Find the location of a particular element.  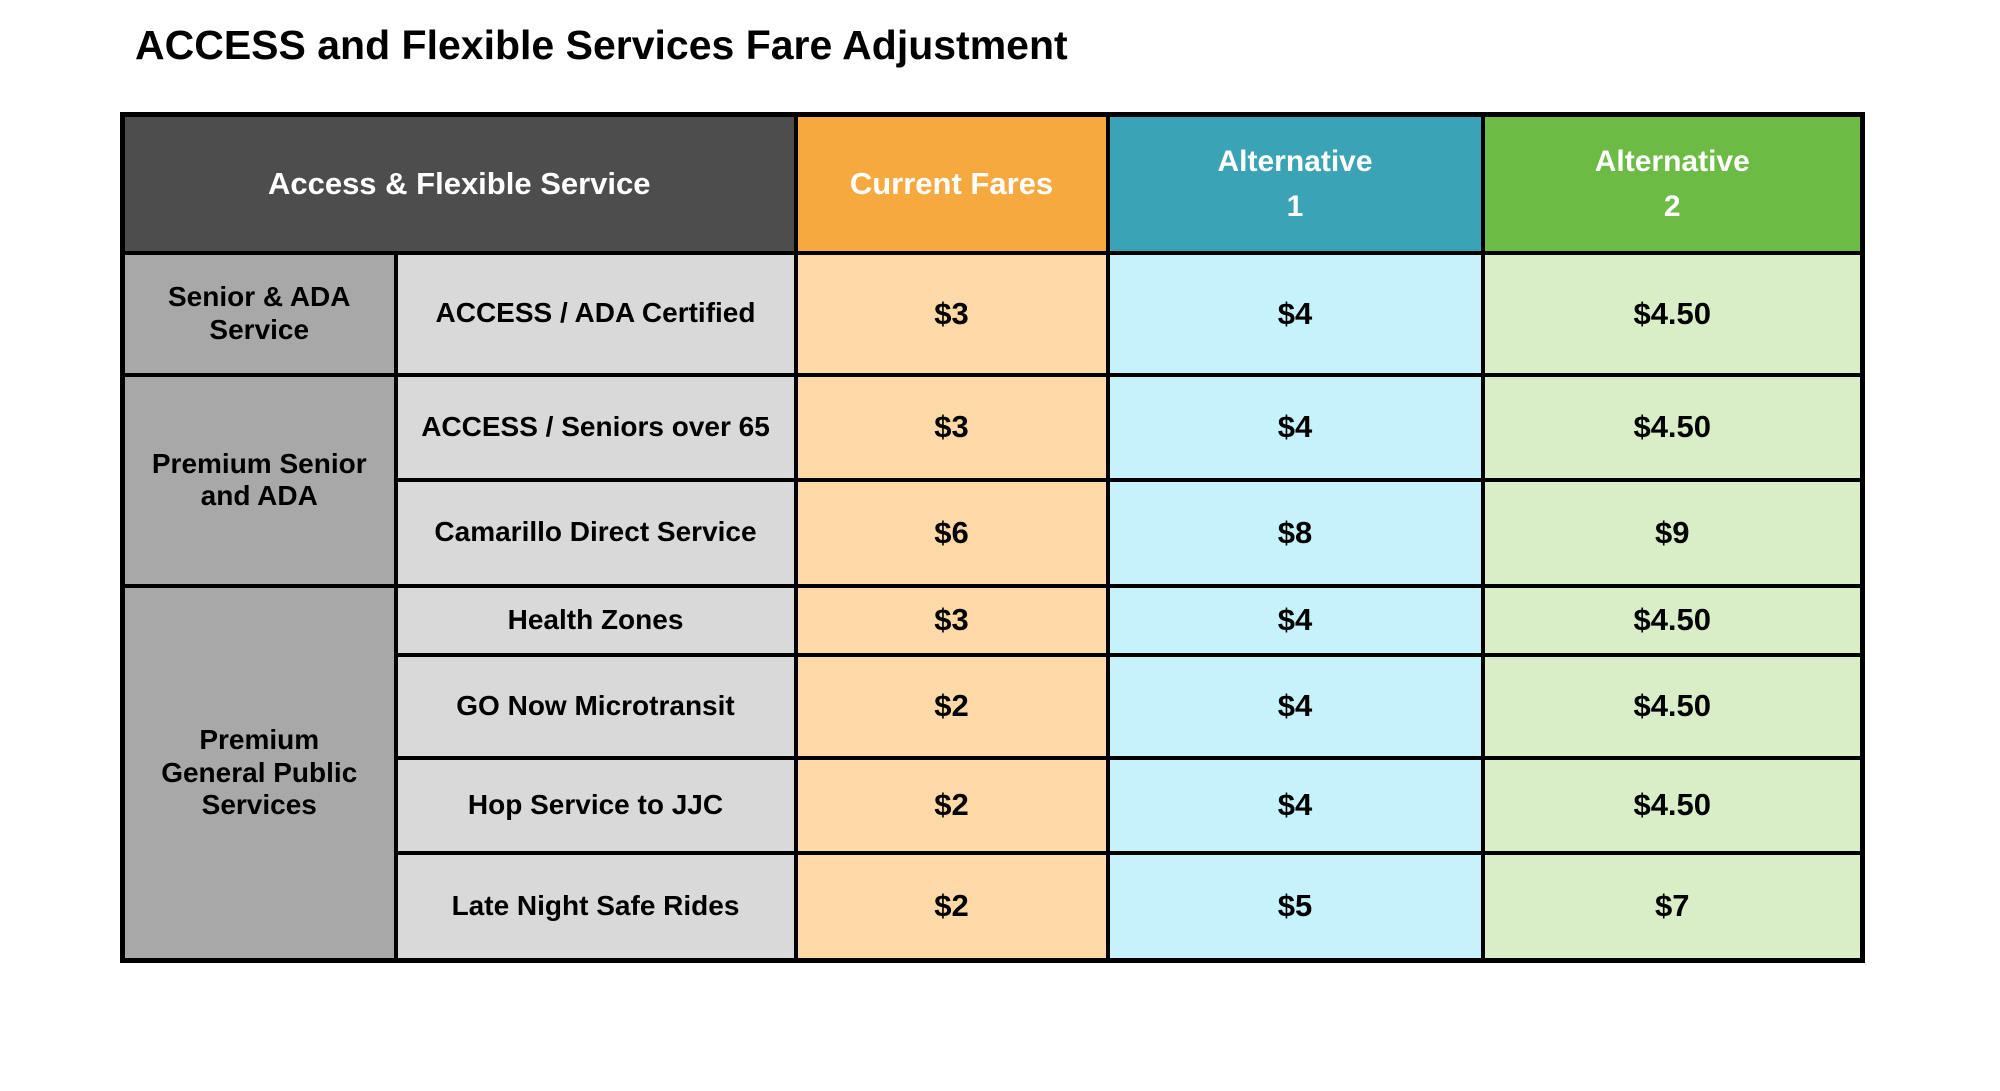

table-row: Late Night Safe Rides $2 $5 $7 is located at coordinates (994, 906).